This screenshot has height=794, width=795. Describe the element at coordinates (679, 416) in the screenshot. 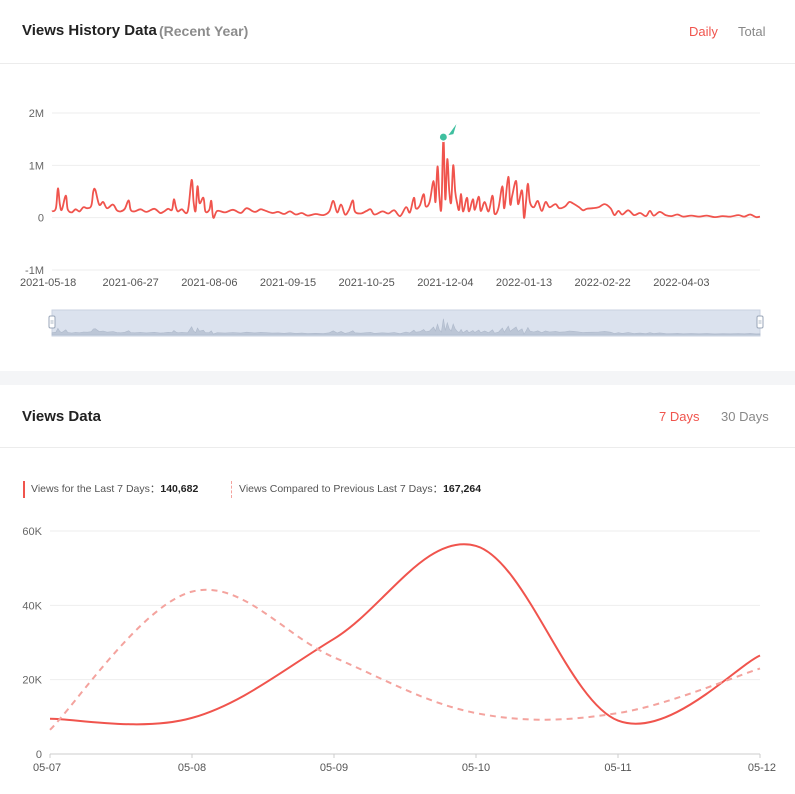

I see `seven-days-toggle: 7 Days` at that location.